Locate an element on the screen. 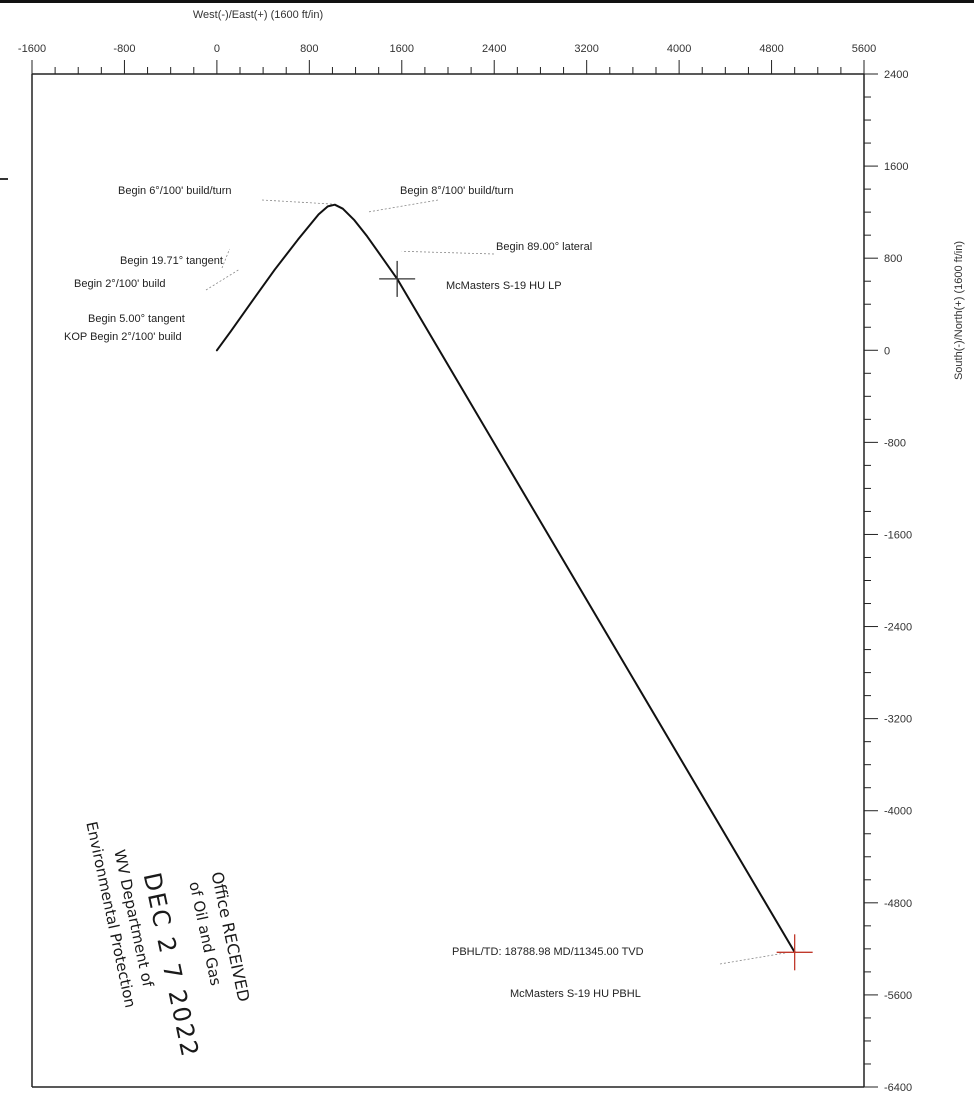 The height and width of the screenshot is (1098, 974). y-tick-label: 0 is located at coordinates (887, 351).